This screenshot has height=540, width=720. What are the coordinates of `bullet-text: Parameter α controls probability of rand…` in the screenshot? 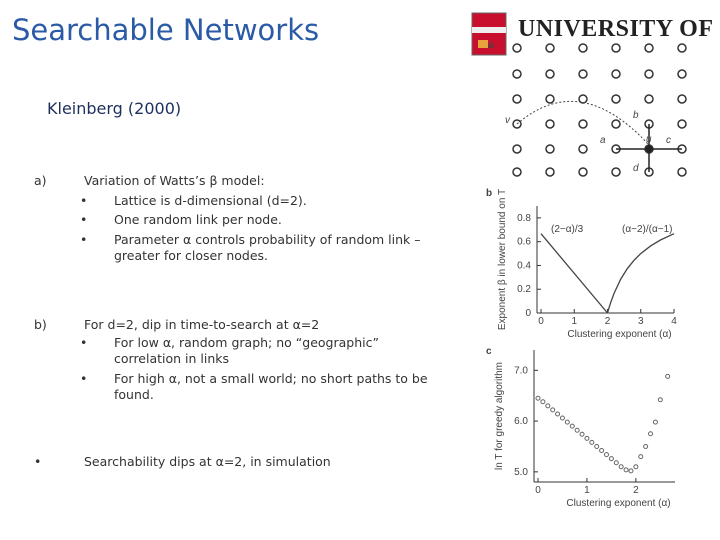 It's located at (267, 247).